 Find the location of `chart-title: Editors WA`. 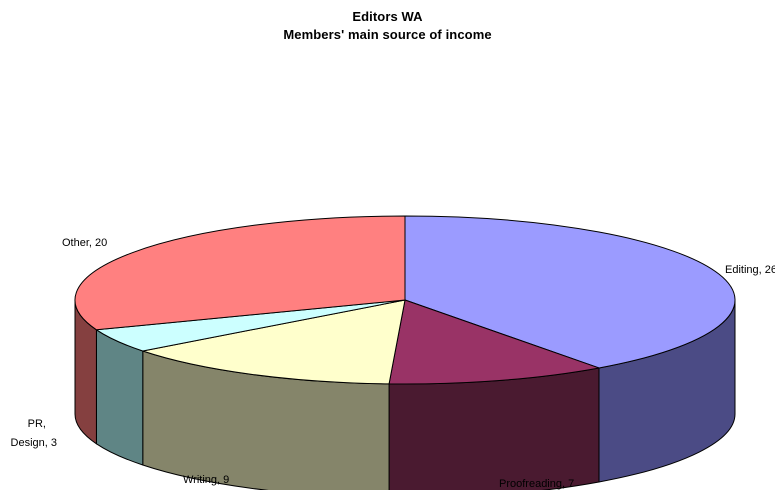

chart-title: Editors WA is located at coordinates (387, 16).